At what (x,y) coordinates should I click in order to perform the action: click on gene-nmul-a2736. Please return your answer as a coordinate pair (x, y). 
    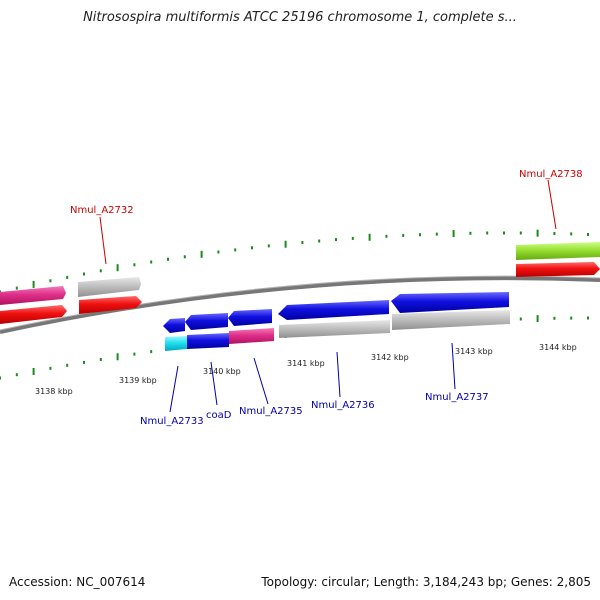
    Looking at the image, I should click on (333, 310).